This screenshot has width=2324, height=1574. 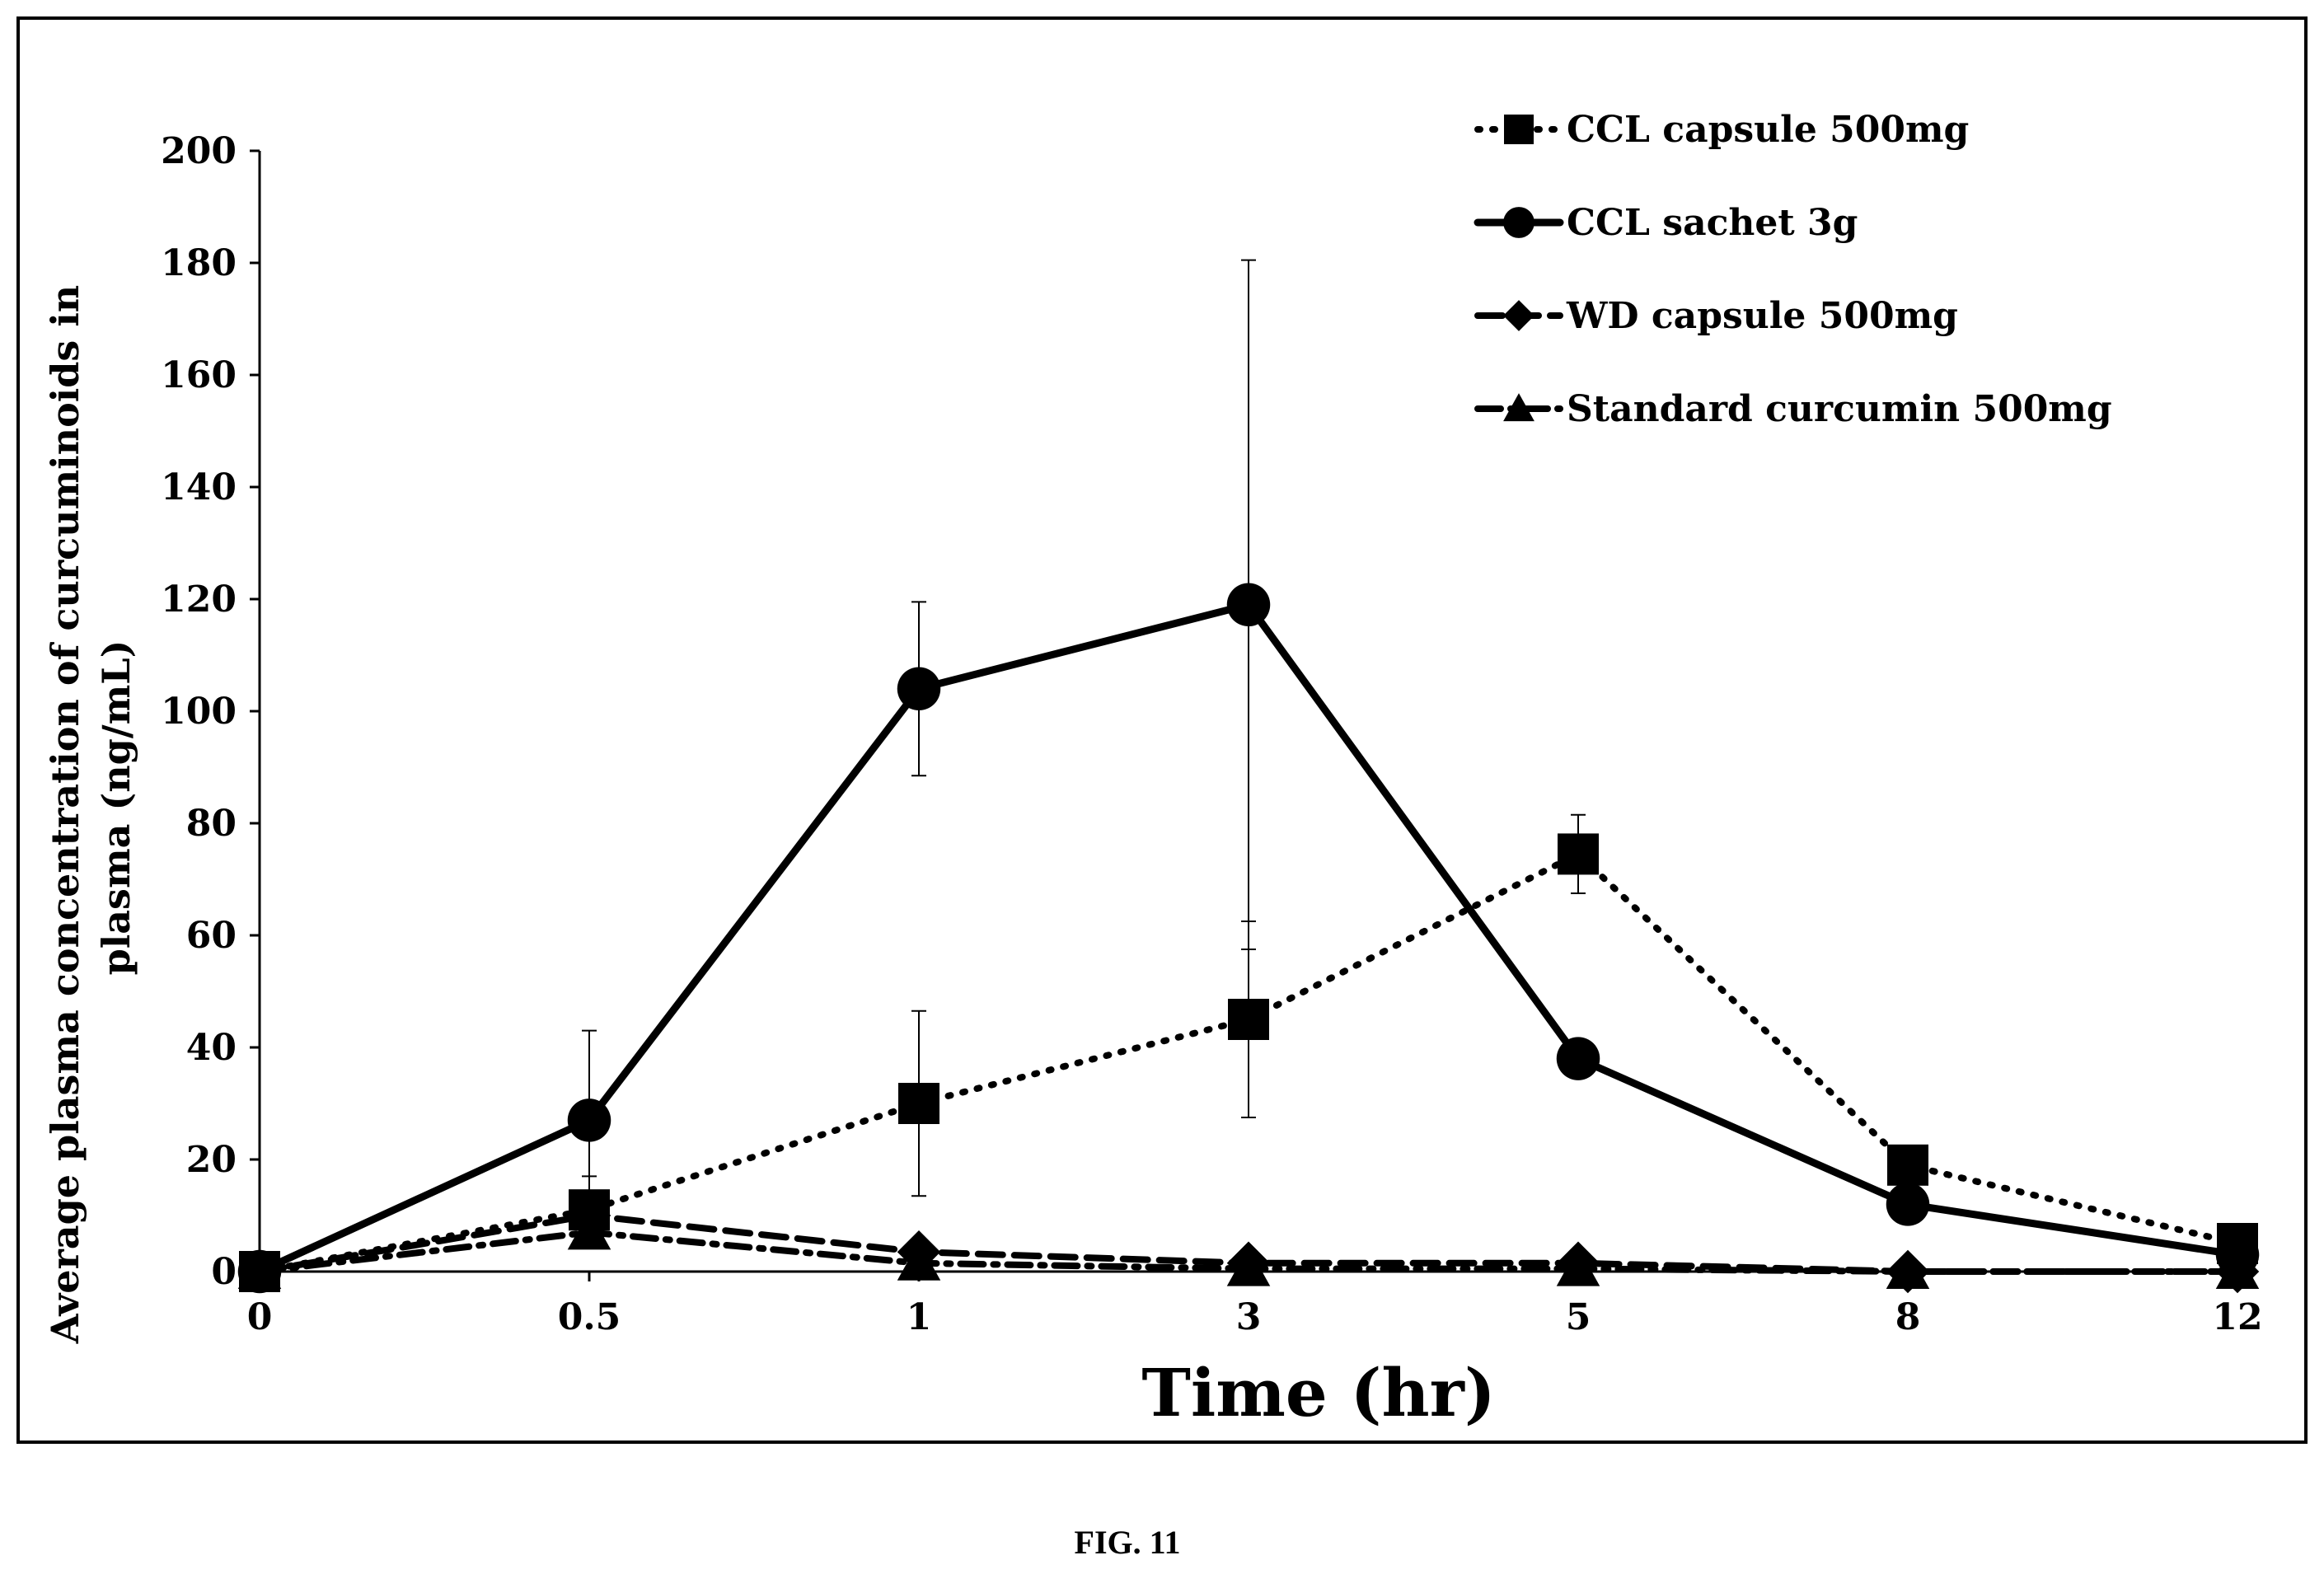 What do you see at coordinates (211, 936) in the screenshot?
I see `y-tick-label: 60` at bounding box center [211, 936].